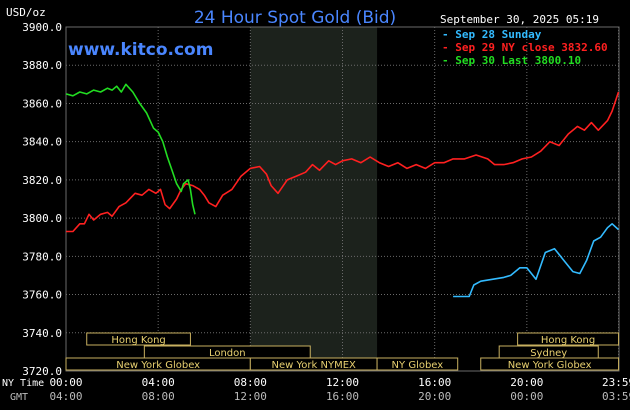 This screenshot has height=410, width=630. What do you see at coordinates (434, 382) in the screenshot?
I see `x-tick-label-ny: 16:00` at bounding box center [434, 382].